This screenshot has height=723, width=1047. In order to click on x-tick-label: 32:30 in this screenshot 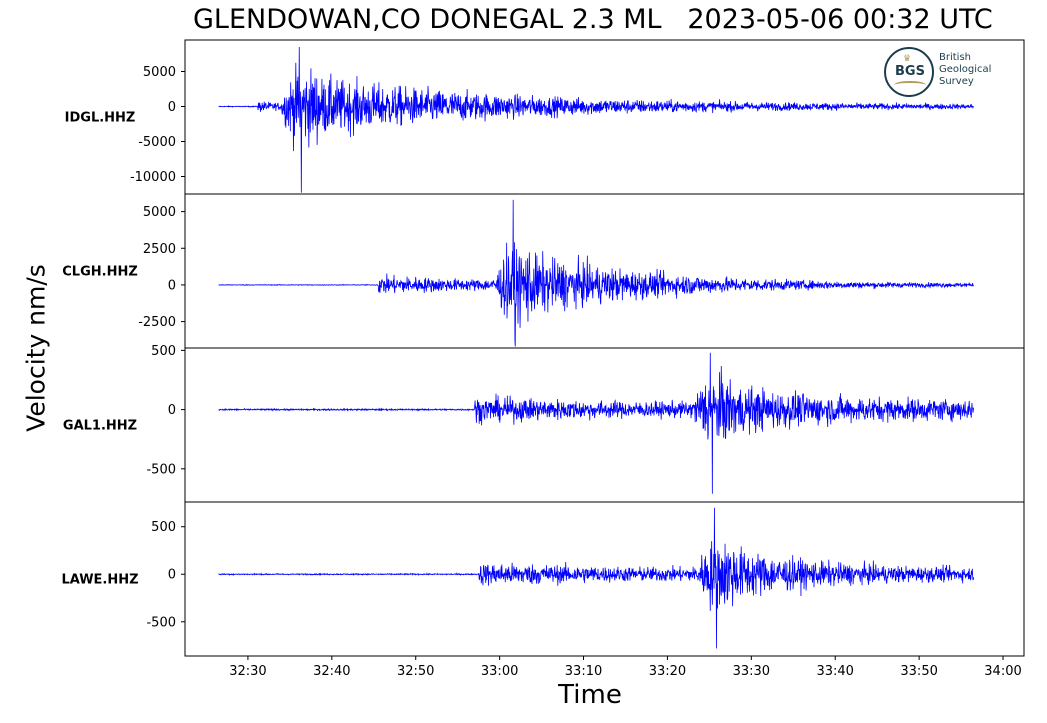, I will do `click(247, 671)`.